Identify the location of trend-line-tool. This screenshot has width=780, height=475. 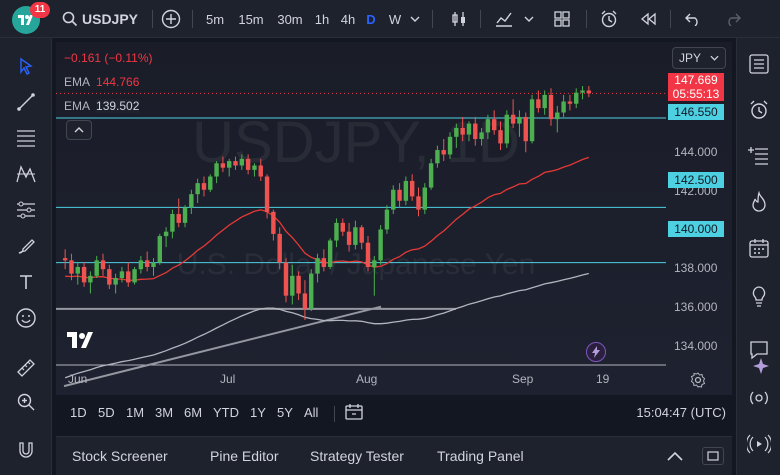
(26, 102).